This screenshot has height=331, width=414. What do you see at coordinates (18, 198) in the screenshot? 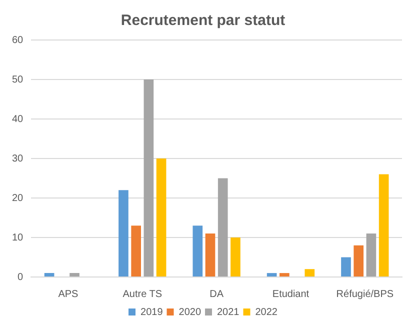
I see `y-tick-label: 20` at bounding box center [18, 198].